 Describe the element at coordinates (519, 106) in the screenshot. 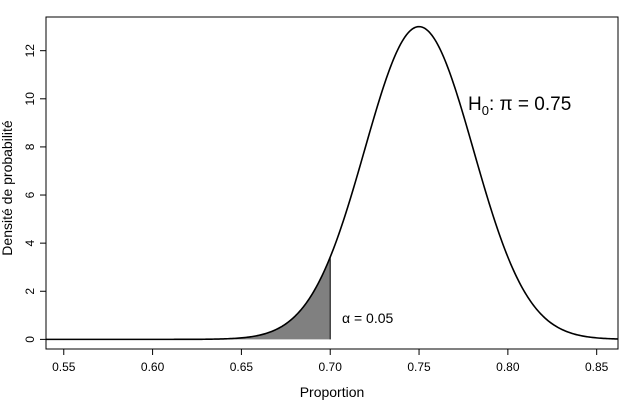

I see `null-hypothesis-annotation: H0: π = 0.75` at that location.